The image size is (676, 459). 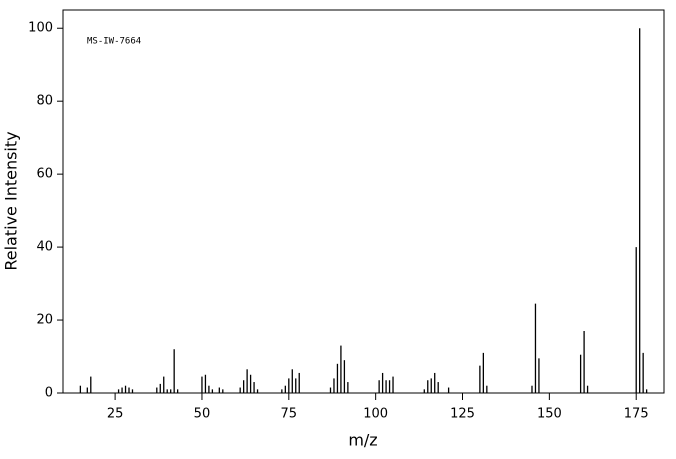 I want to click on y-tick-label: 80, so click(x=44, y=101).